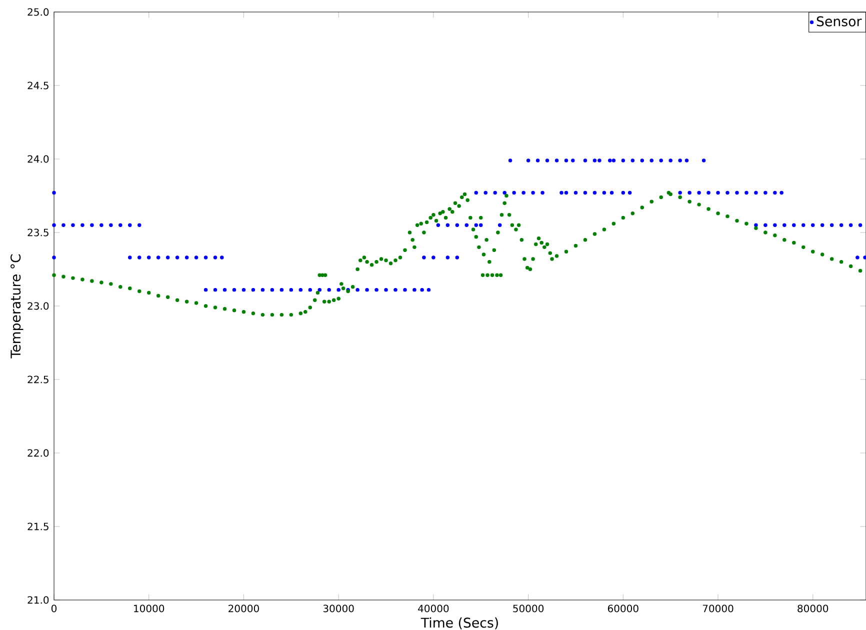  I want to click on y-axis-title: Temperature °C, so click(17, 306).